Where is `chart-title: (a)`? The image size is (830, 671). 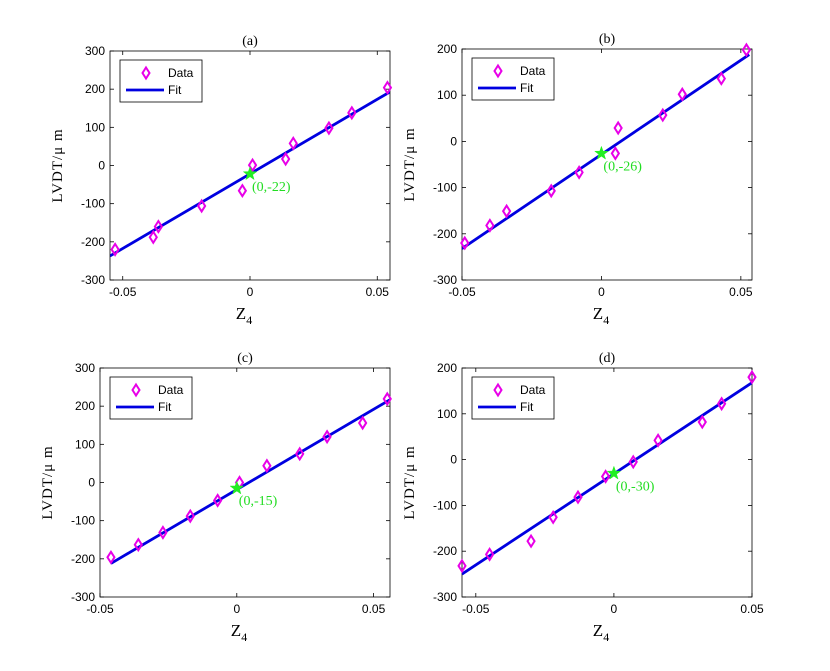
chart-title: (a) is located at coordinates (250, 41).